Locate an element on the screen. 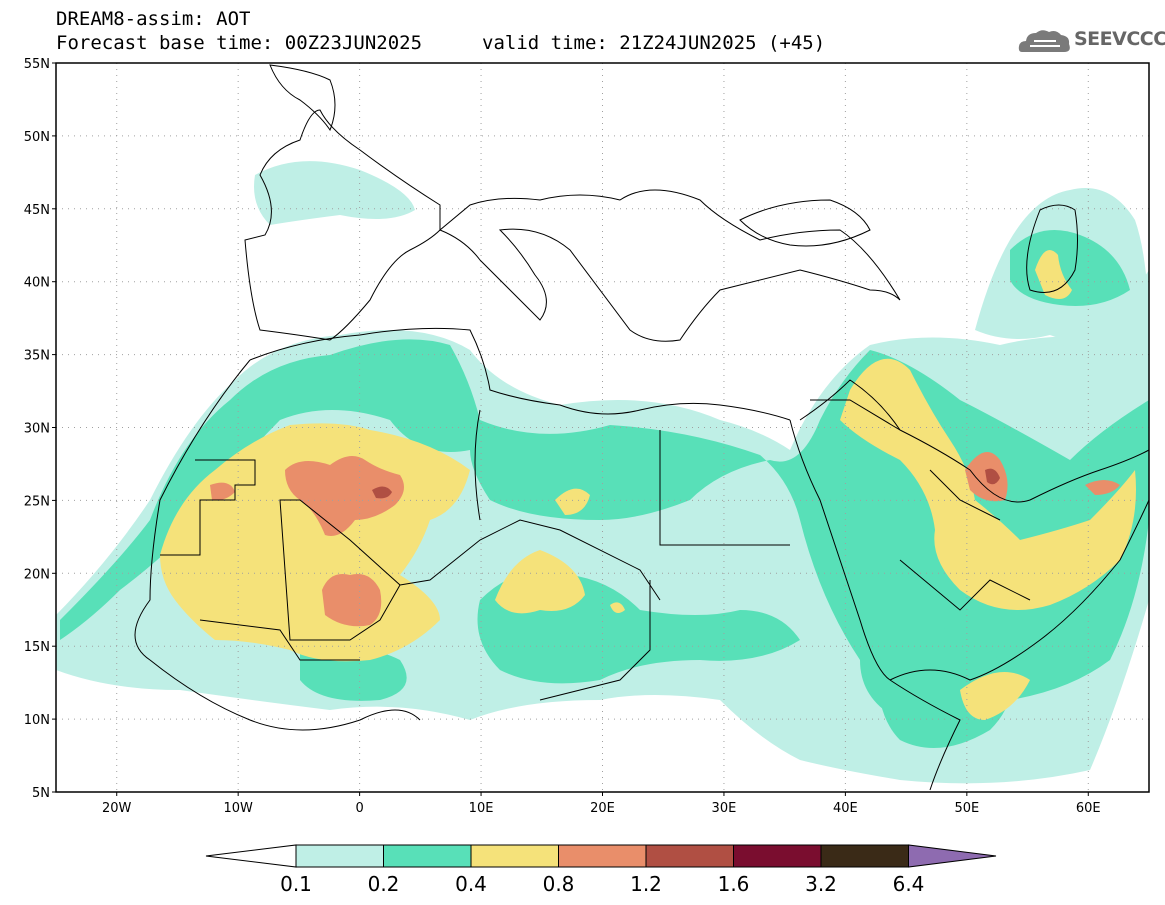  lat-tick-label: 35N is located at coordinates (37, 356).